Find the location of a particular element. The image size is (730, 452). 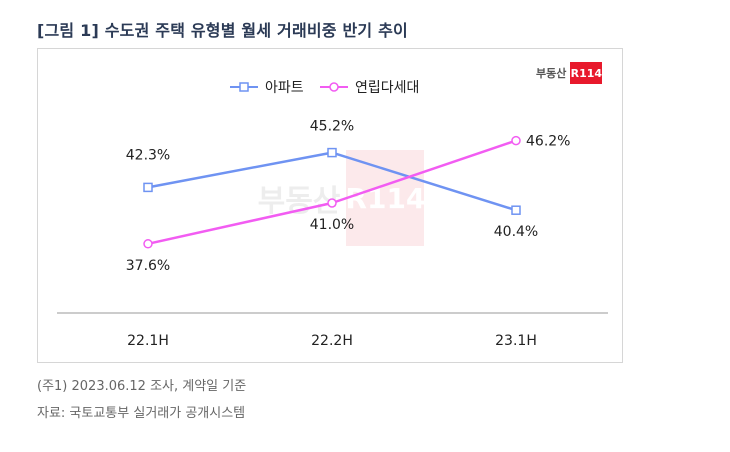

x-tick-label: 23.1H is located at coordinates (516, 341).